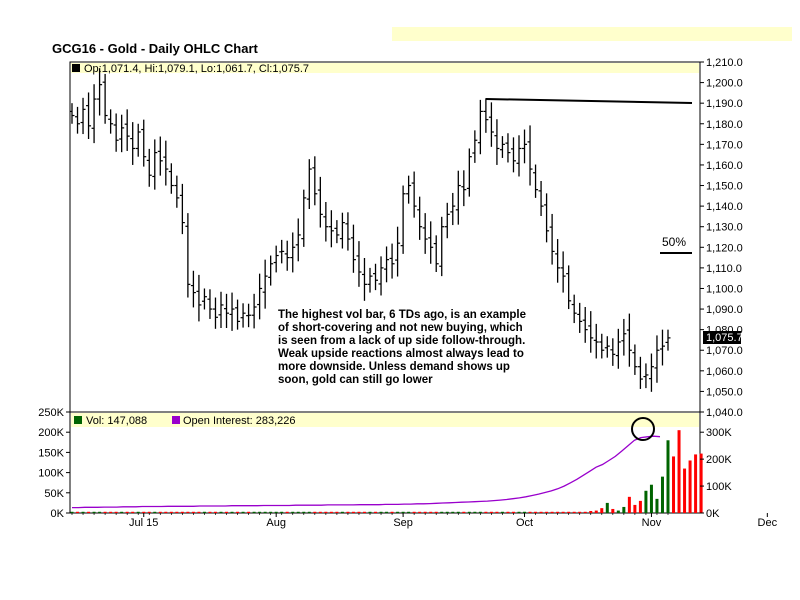 The height and width of the screenshot is (600, 800). What do you see at coordinates (155, 48) in the screenshot?
I see `chart-title: GCG16 - Gold - Daily OHLC Chart` at bounding box center [155, 48].